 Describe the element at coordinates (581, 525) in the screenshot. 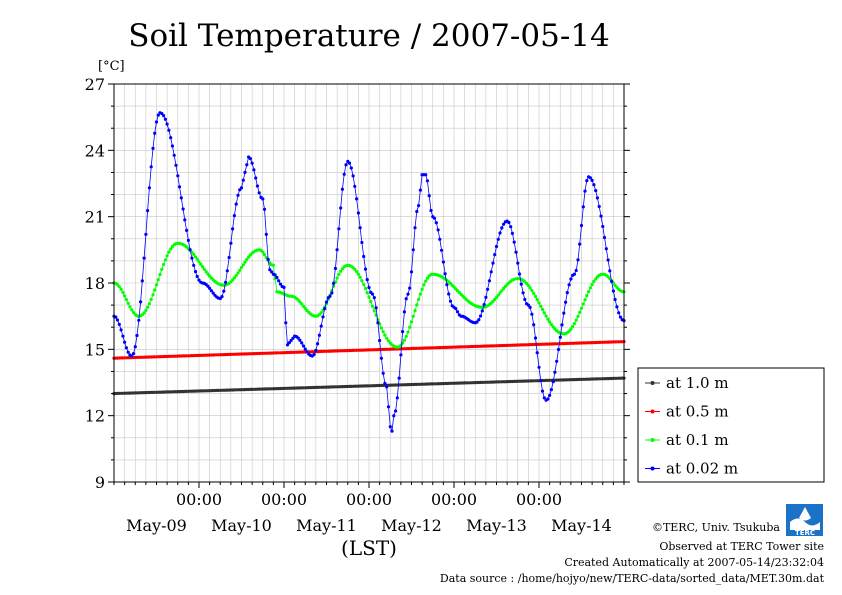

I see `day-label: May-14` at that location.